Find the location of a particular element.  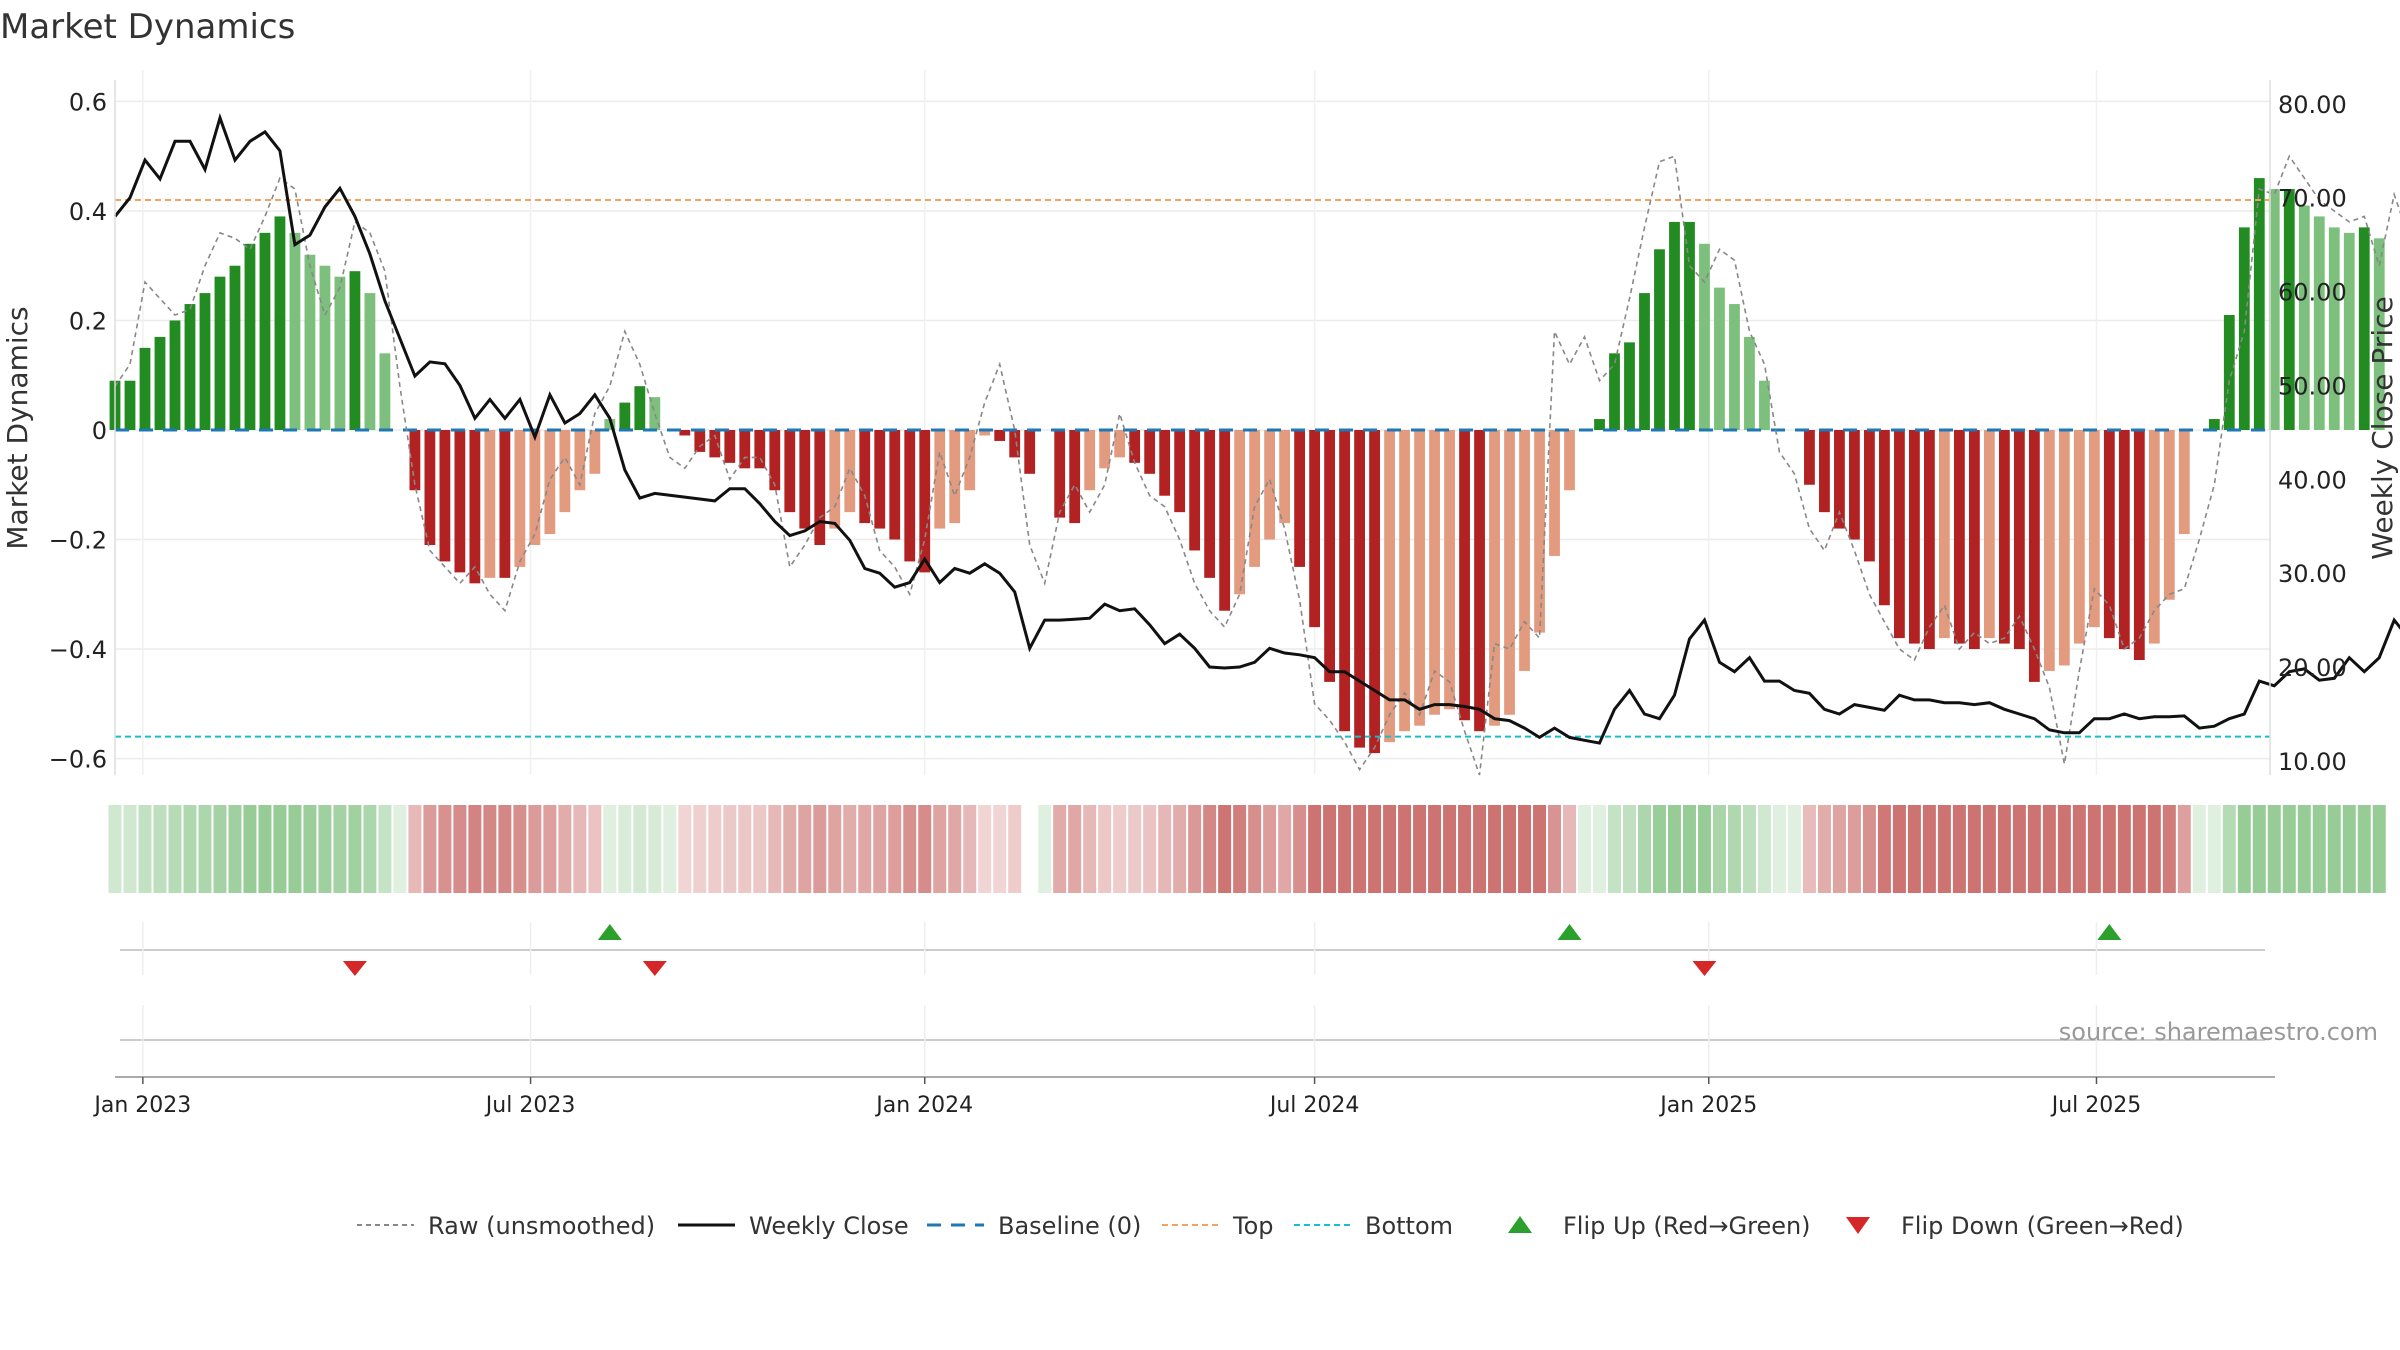

y2-tick-label: 40.00 is located at coordinates (2312, 480).